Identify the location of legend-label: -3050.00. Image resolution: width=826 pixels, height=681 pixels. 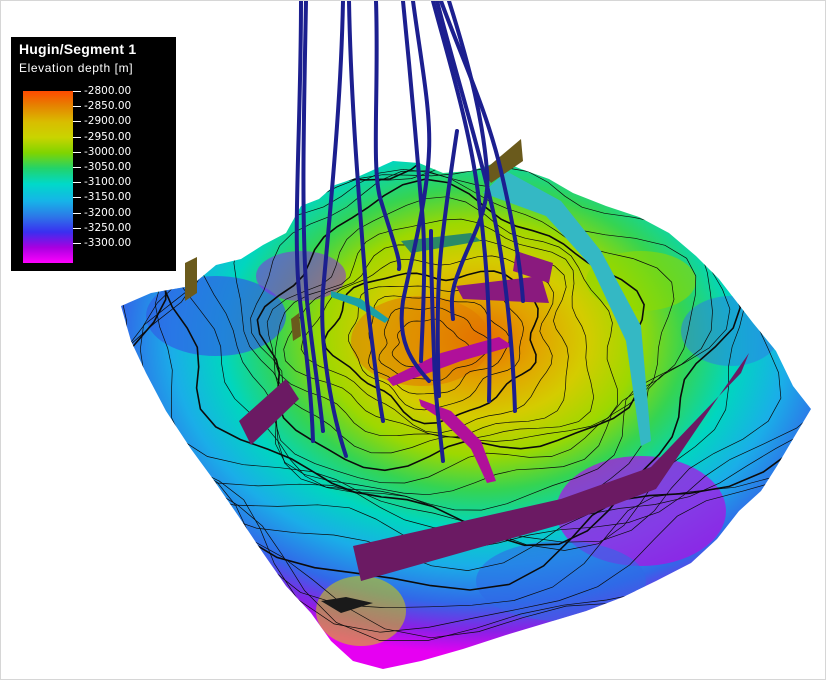
(108, 167).